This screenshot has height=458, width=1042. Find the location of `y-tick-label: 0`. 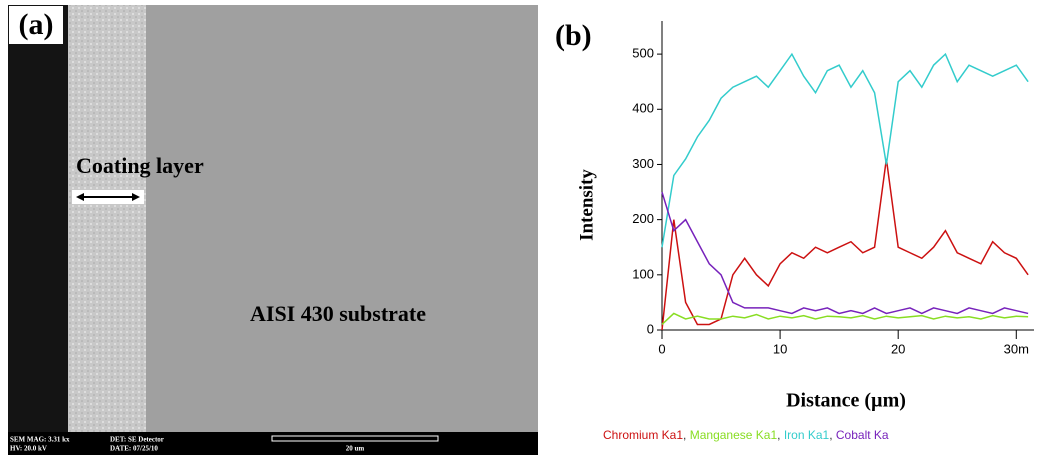

y-tick-label: 0 is located at coordinates (650, 328).